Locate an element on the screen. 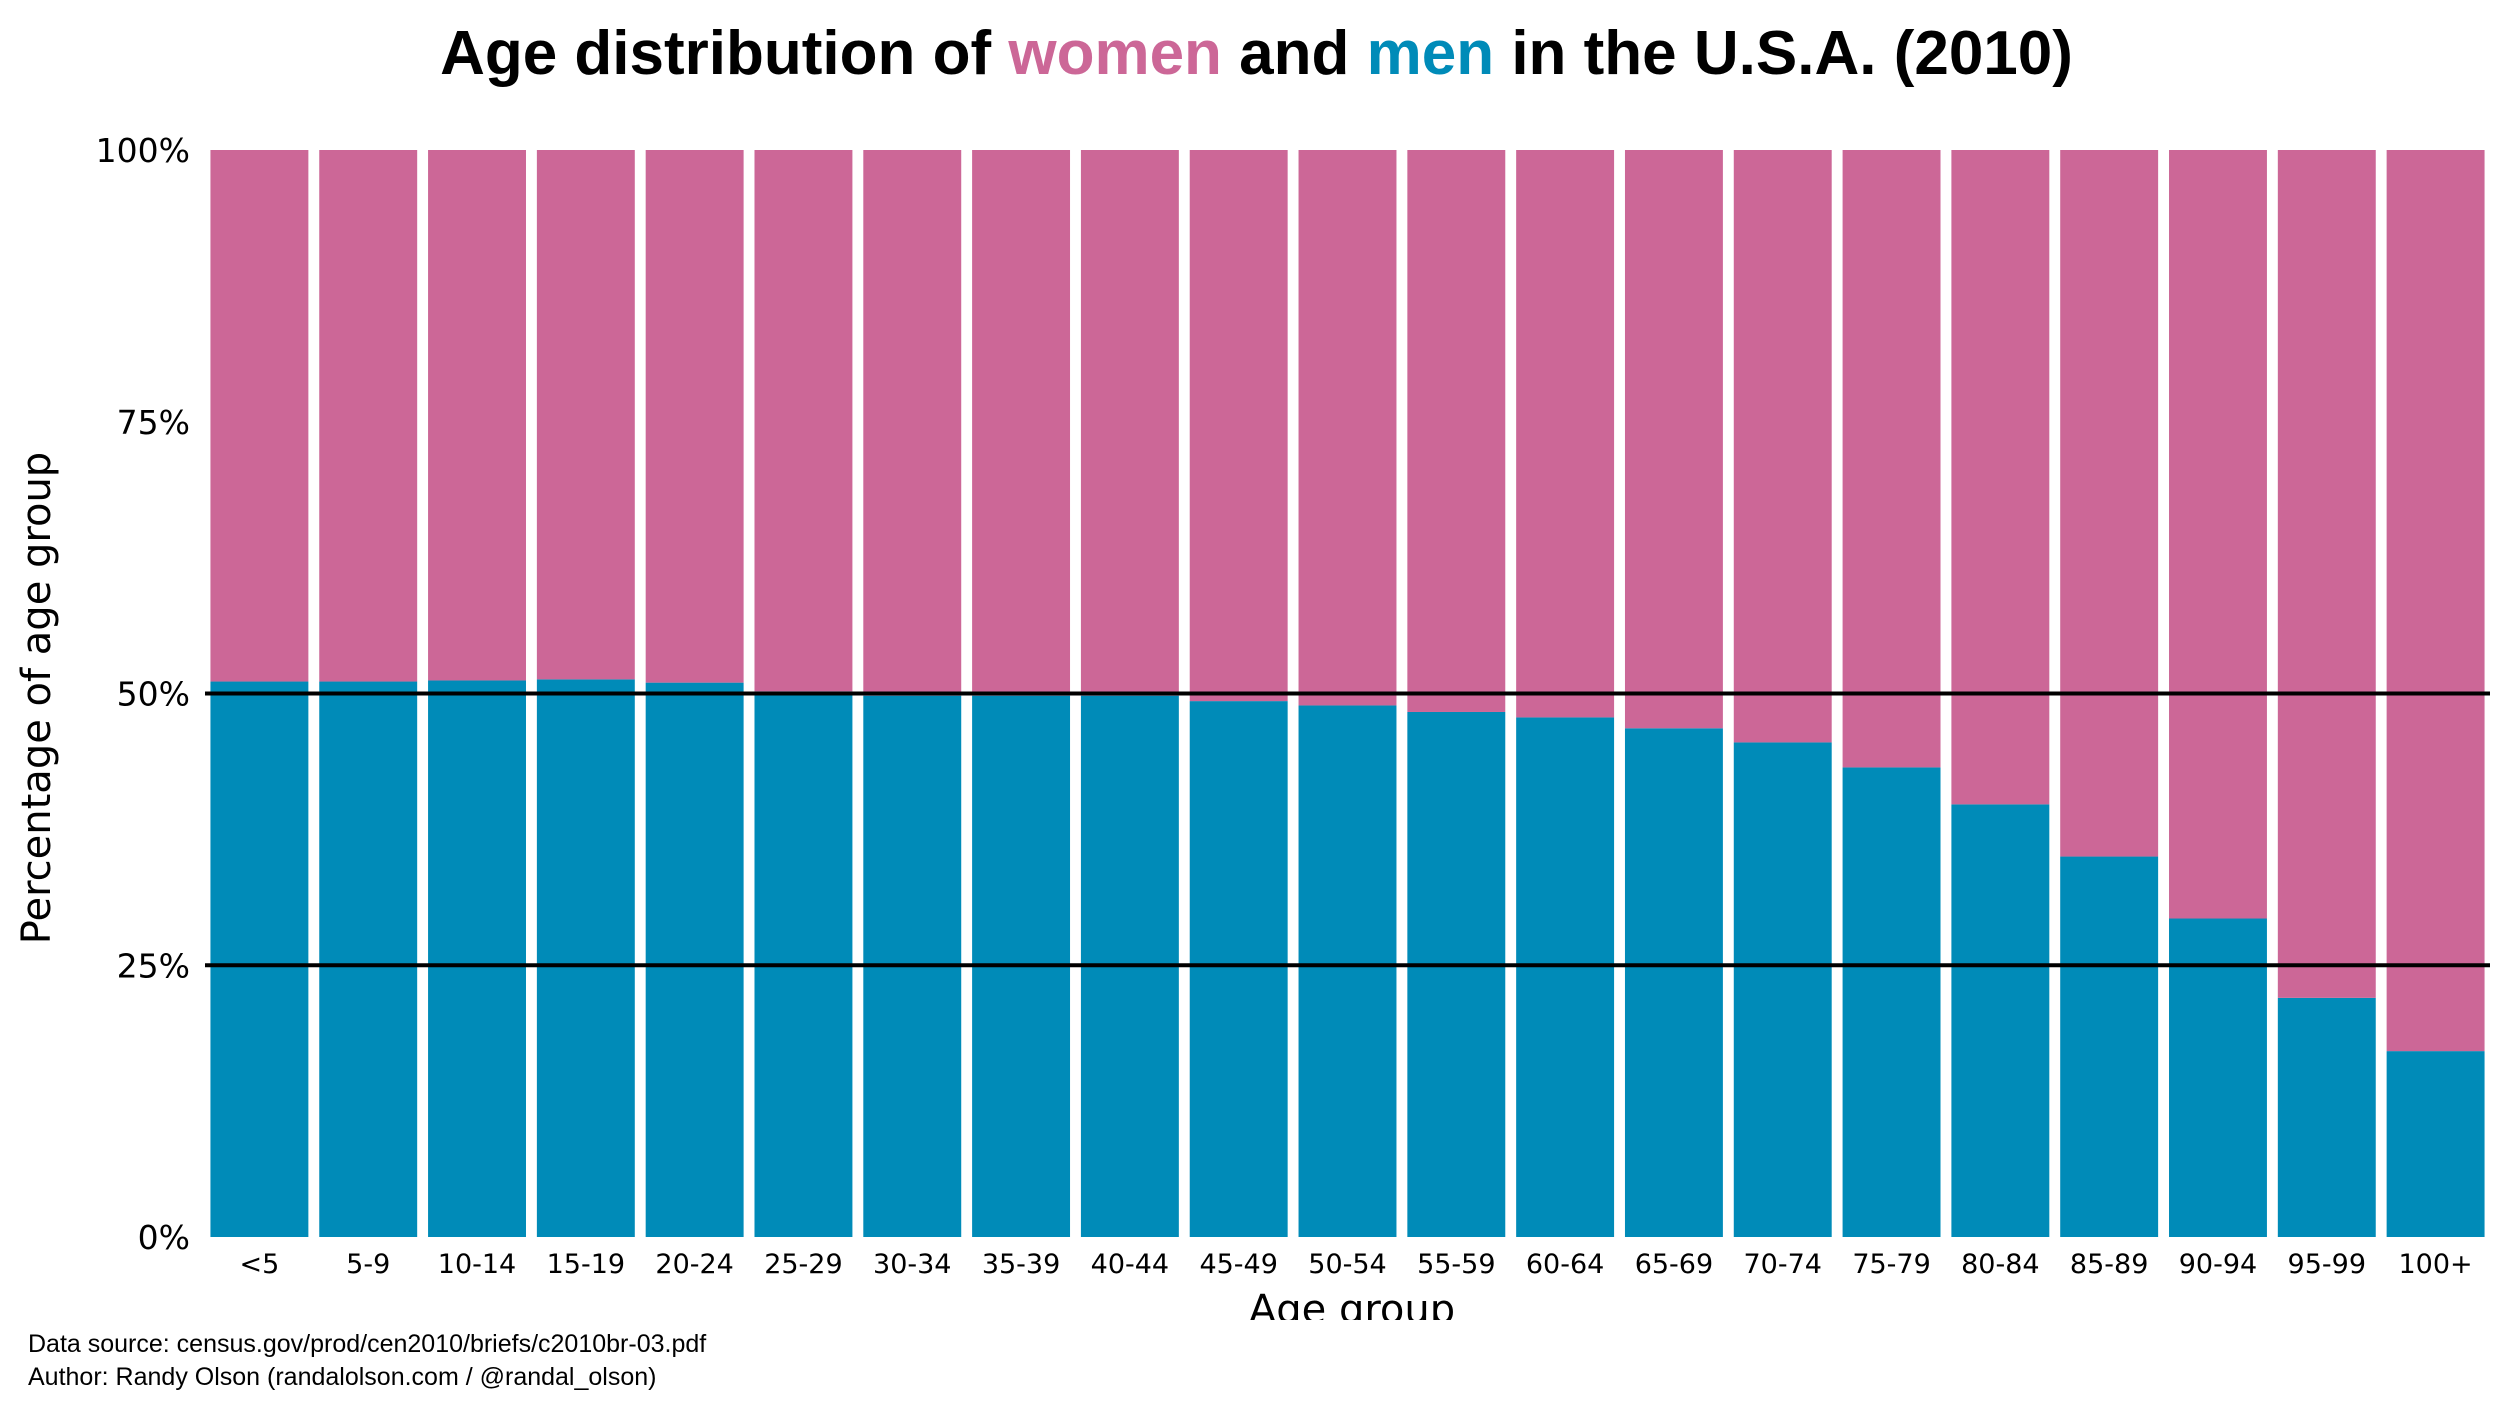 The image size is (2513, 1405). x-tick-label: 40-44 is located at coordinates (1130, 1264).